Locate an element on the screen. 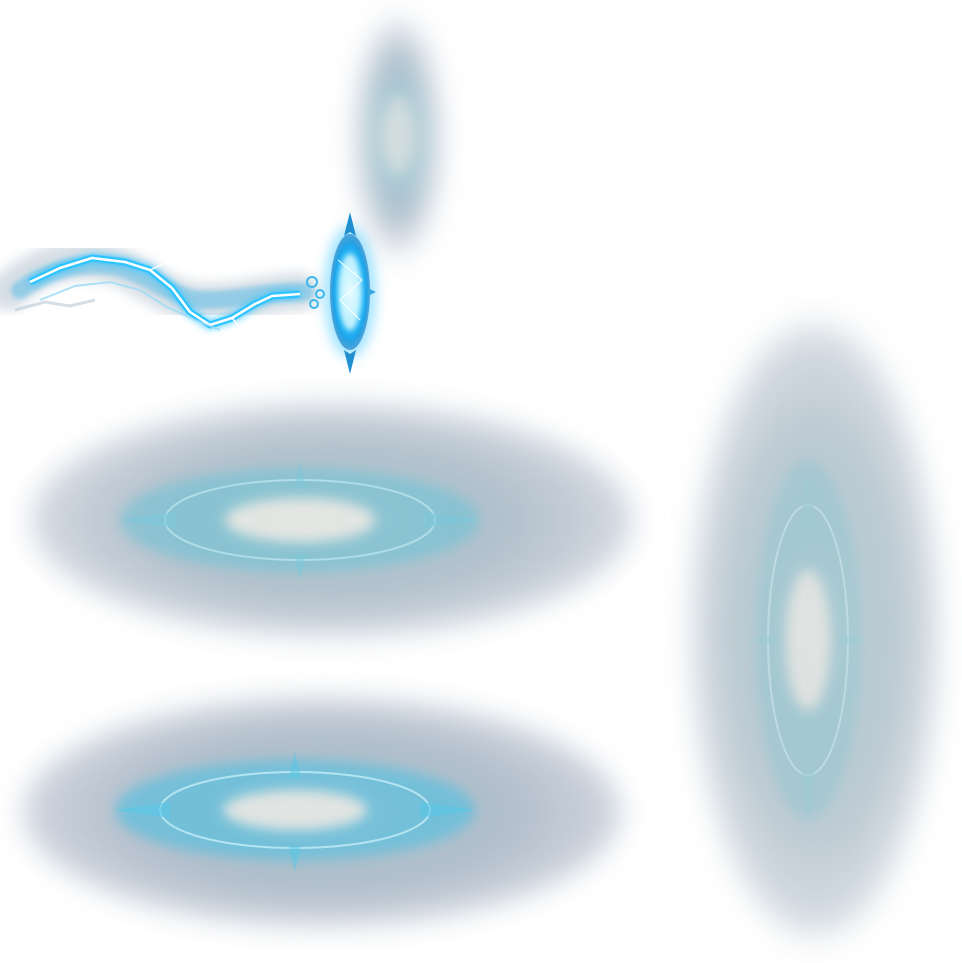 This screenshot has width=962, height=963. glow-small-vertical is located at coordinates (398, 137).